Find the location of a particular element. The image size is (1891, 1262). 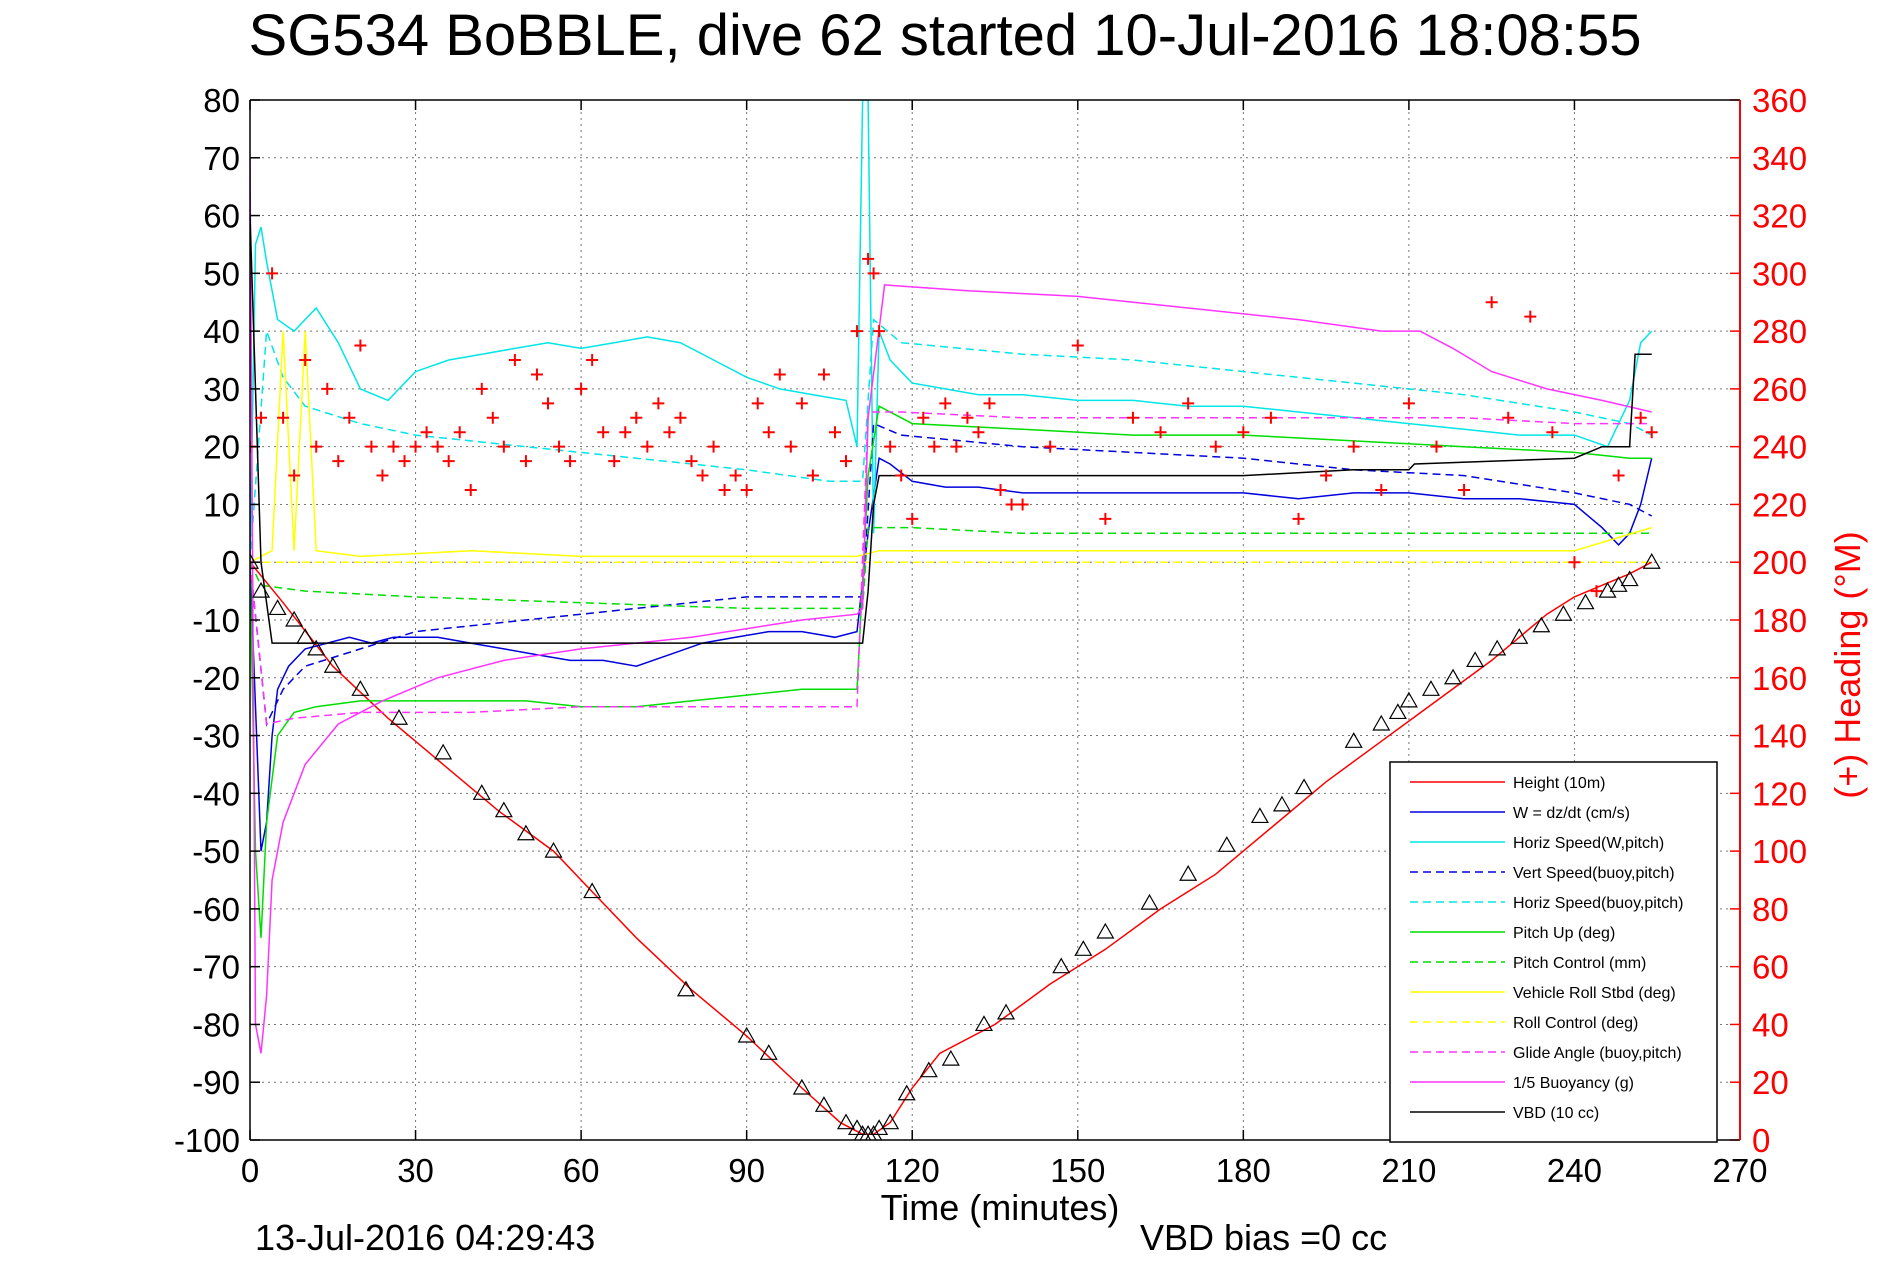

y-right-tick-label: 120 is located at coordinates (1779, 793).